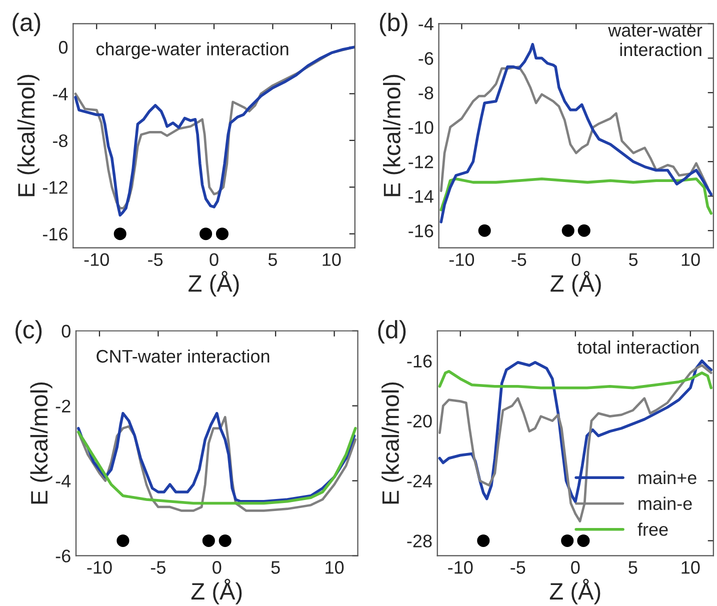 The image size is (717, 606). I want to click on annotation: total interaction, so click(637, 347).